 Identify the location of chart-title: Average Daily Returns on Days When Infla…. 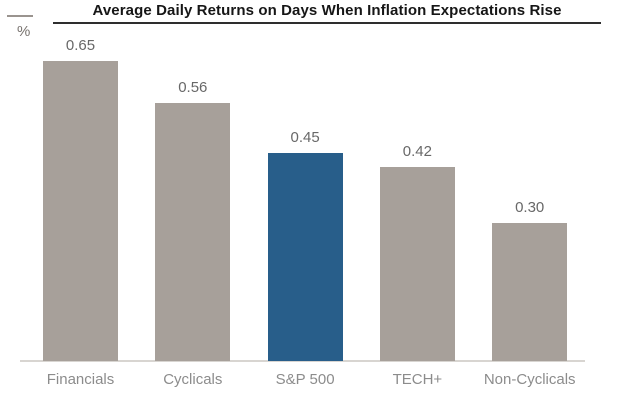
(327, 12).